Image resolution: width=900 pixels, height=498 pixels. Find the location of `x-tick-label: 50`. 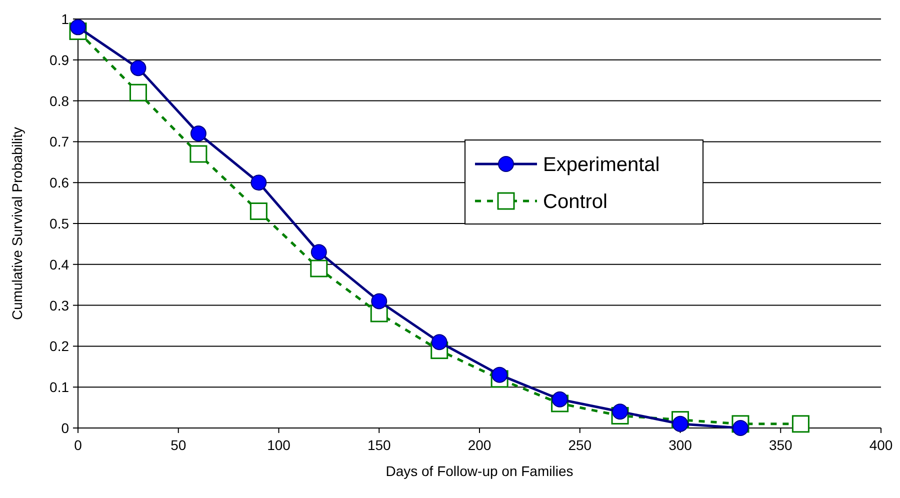

x-tick-label: 50 is located at coordinates (178, 445).